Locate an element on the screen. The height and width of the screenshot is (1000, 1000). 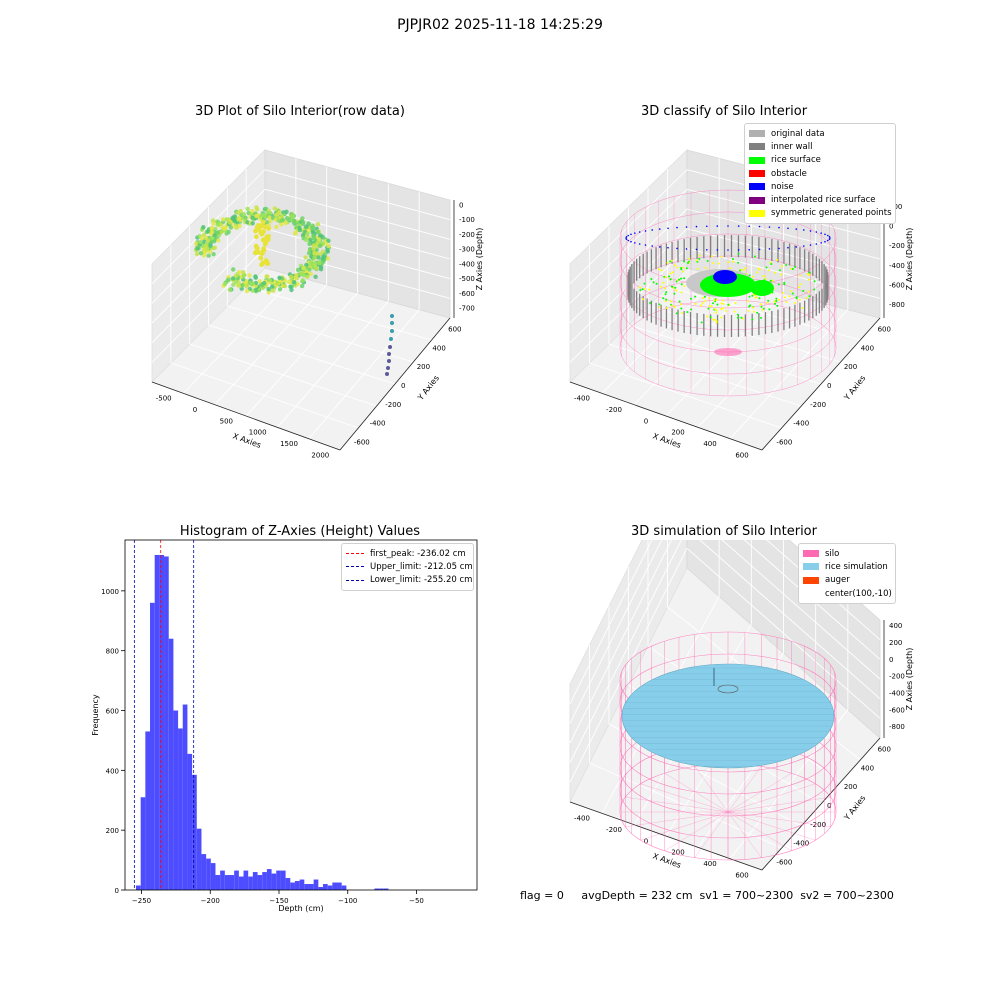
y-tick-label: -400 is located at coordinates (378, 424).